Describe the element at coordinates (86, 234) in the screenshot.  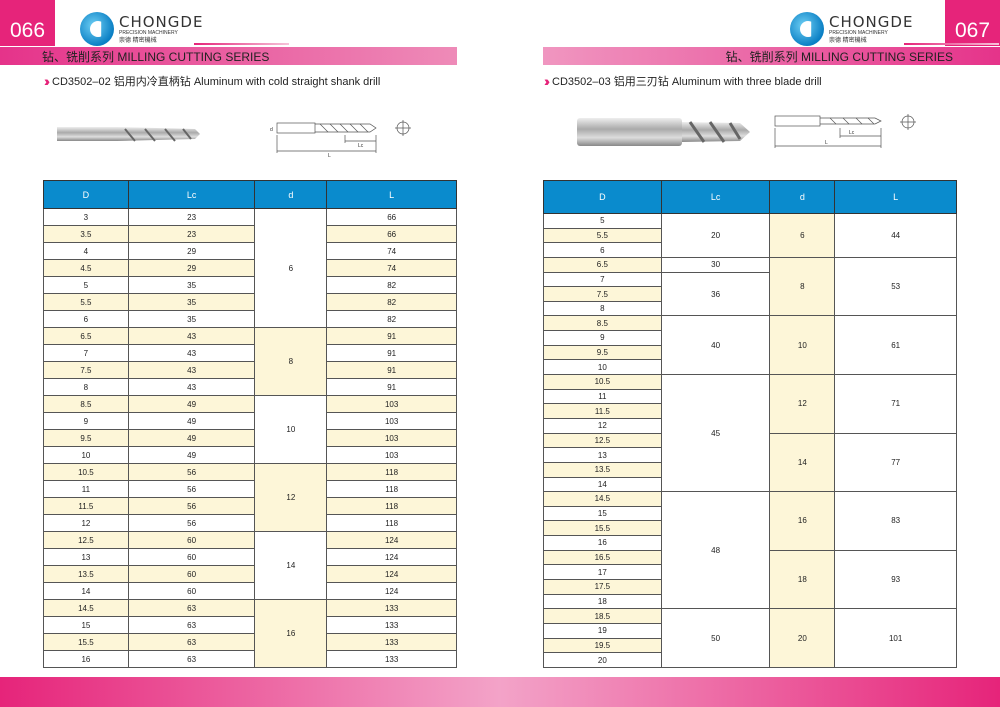
I see `cell-D: 3.5` at that location.